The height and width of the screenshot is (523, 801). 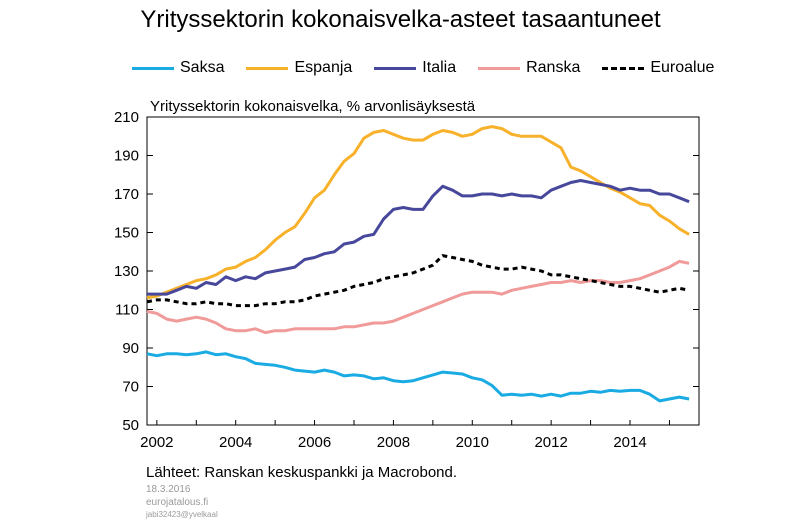 I want to click on y-tick-label: 210, so click(x=126, y=117).